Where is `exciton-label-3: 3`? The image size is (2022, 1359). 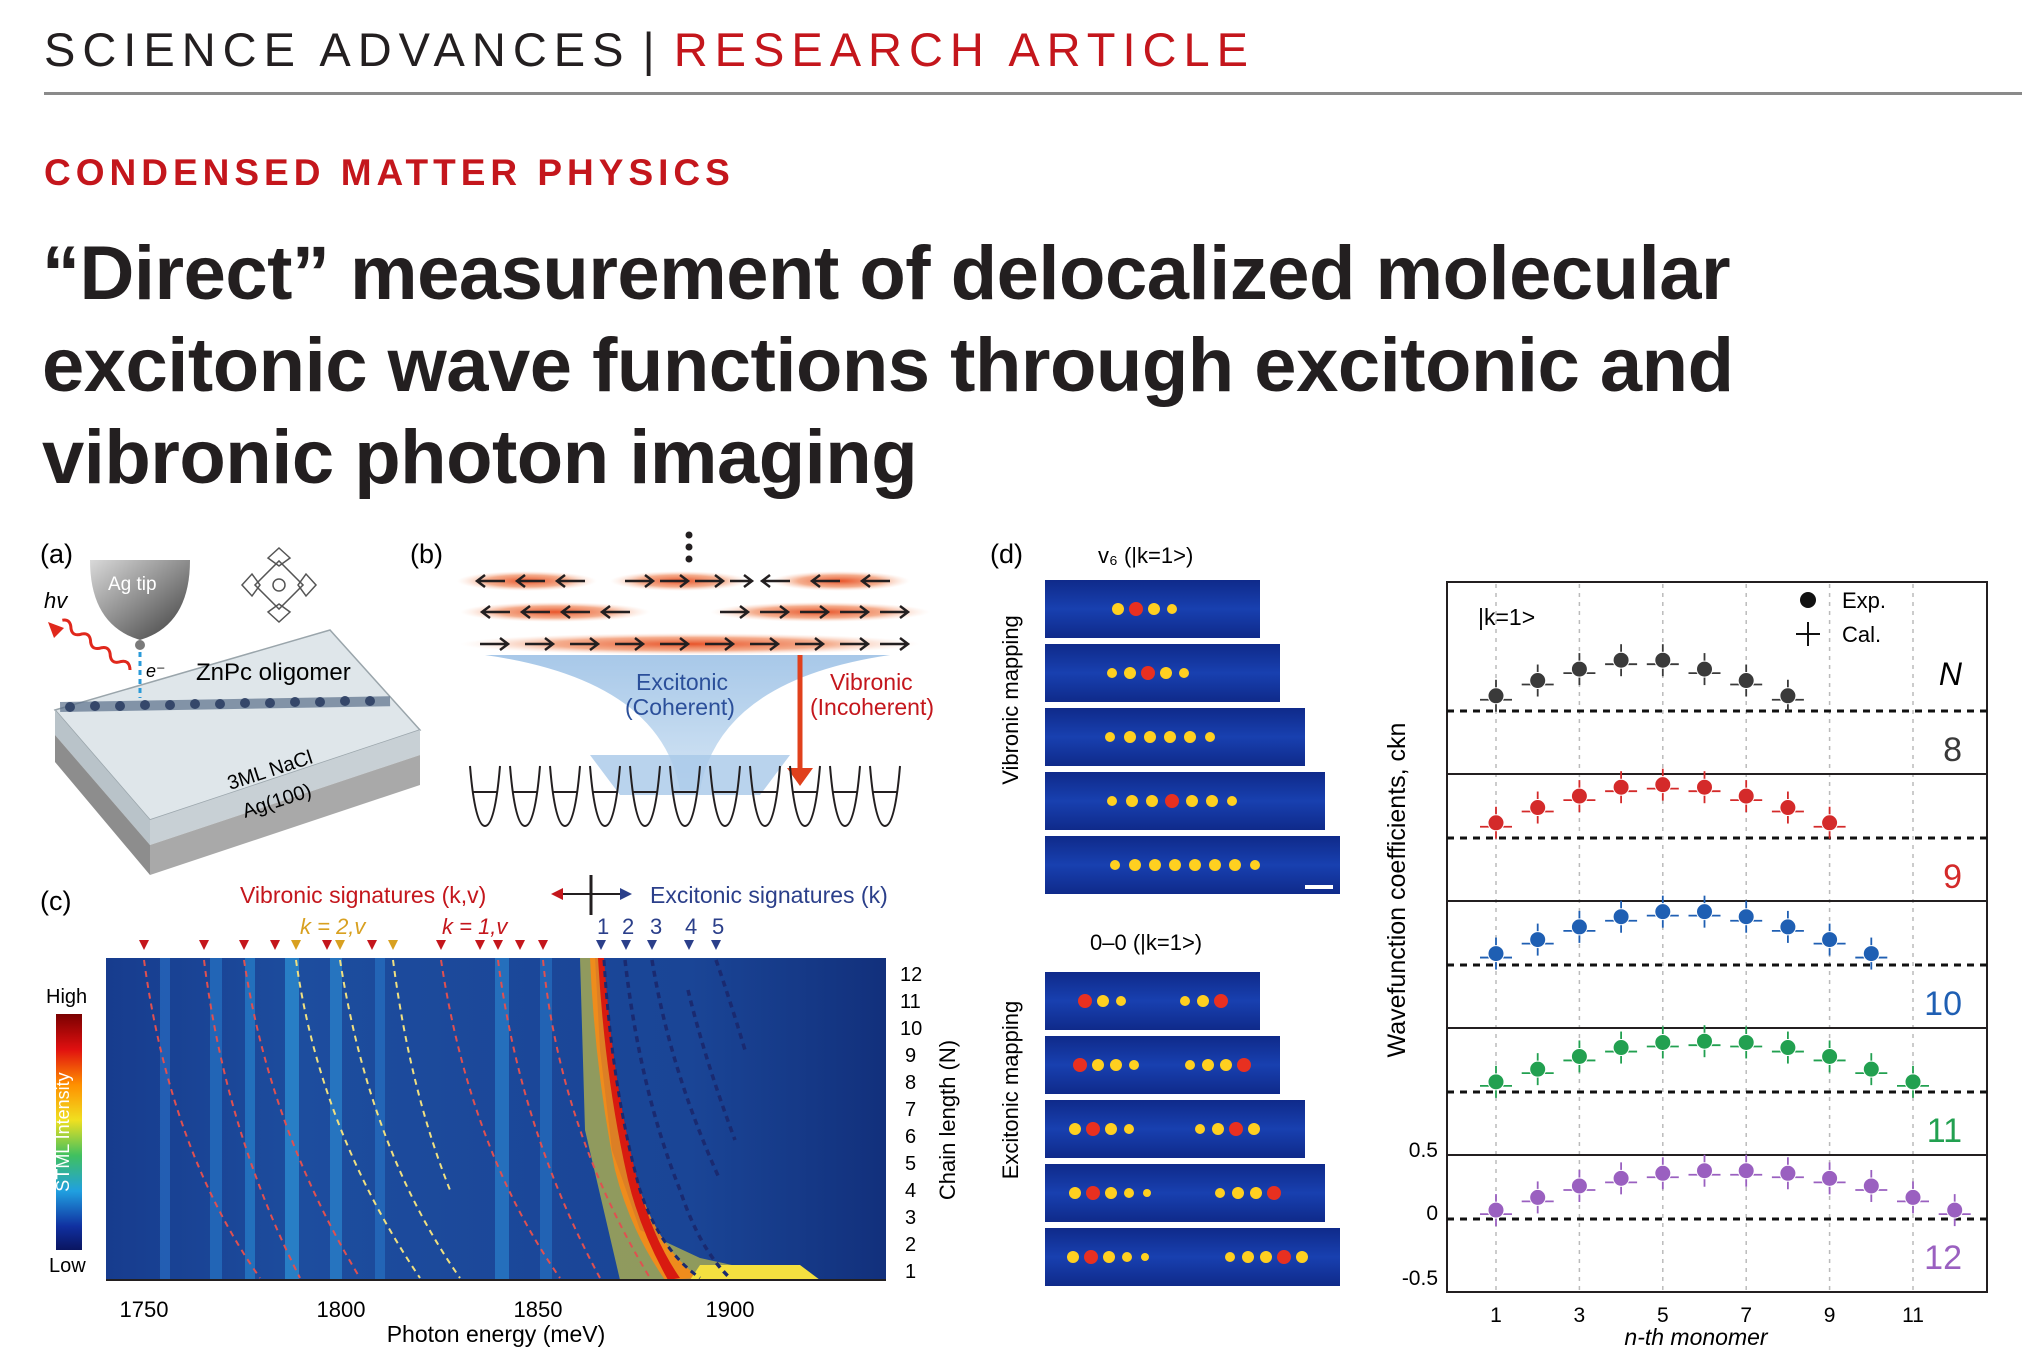
exciton-label-3: 3 is located at coordinates (656, 926).